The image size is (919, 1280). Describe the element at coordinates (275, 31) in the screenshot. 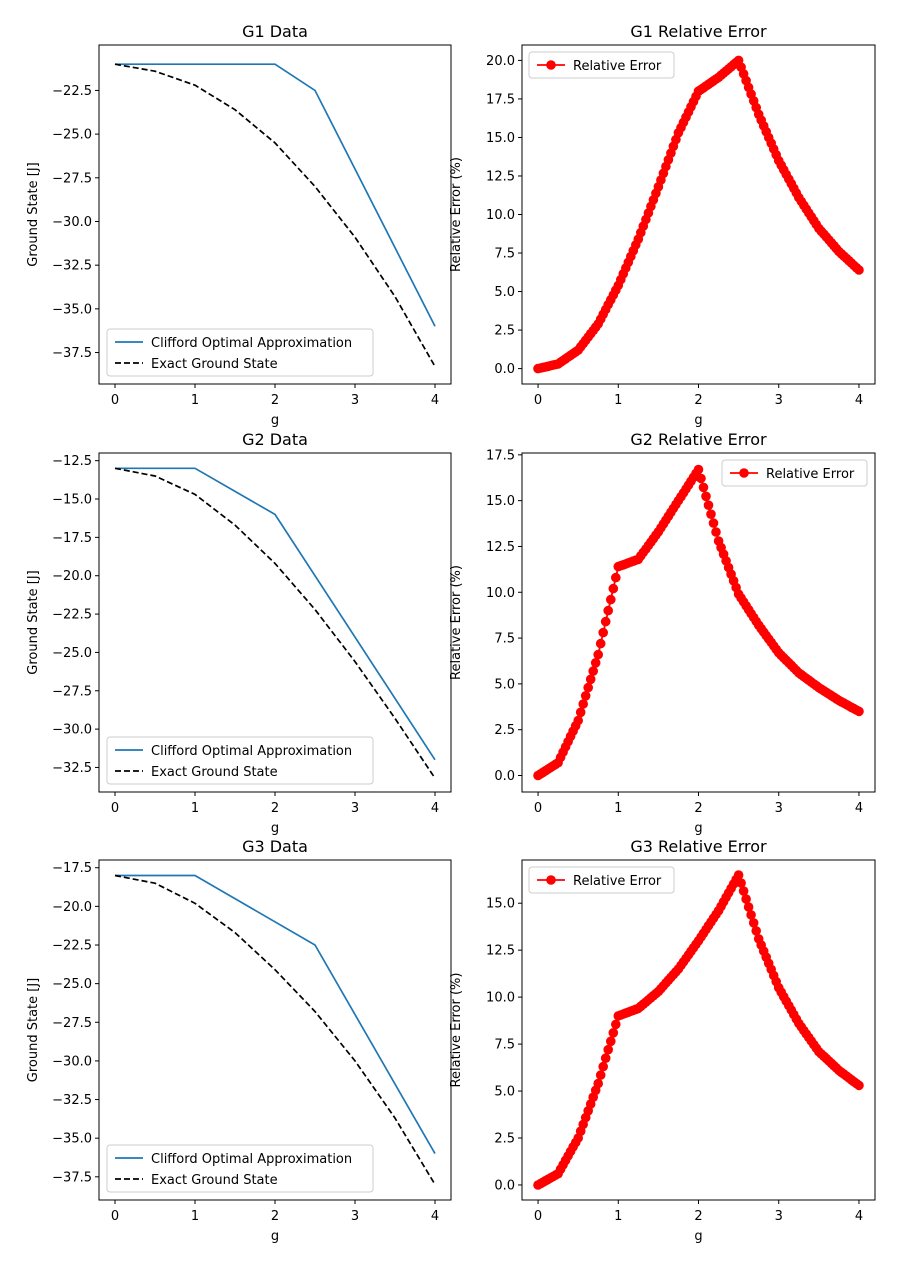

I see `chart-title: G1 Data` at that location.